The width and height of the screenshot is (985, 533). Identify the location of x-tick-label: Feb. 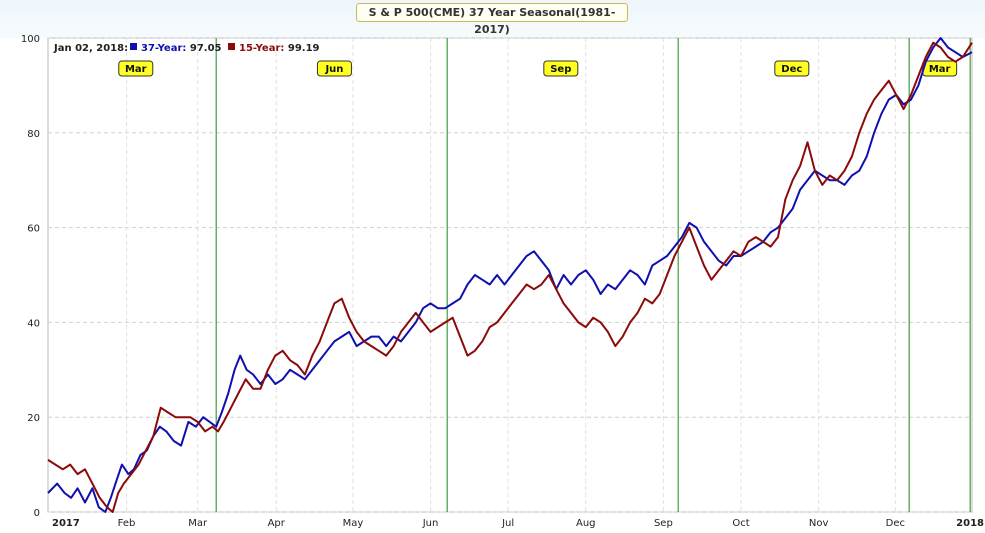
(127, 523).